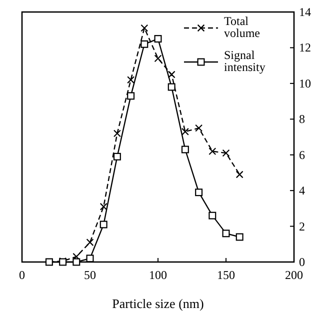 This screenshot has width=320, height=320. Describe the element at coordinates (22, 275) in the screenshot. I see `x-tick-label: 0` at that location.